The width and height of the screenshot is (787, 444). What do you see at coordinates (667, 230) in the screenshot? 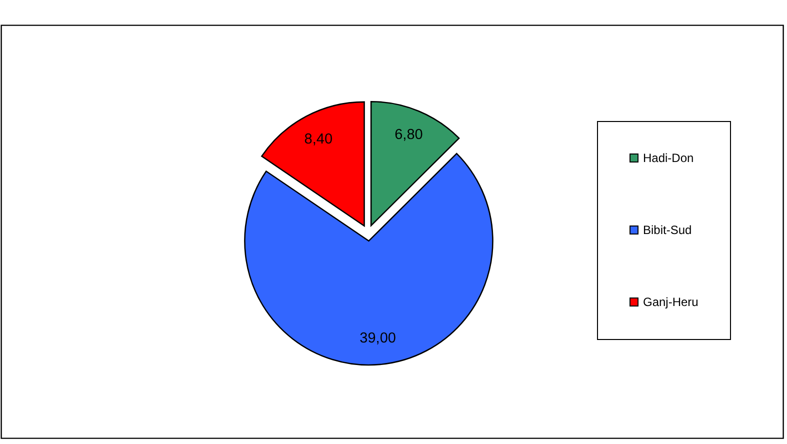
I see `legend-label: Bibit-Sud` at bounding box center [667, 230].